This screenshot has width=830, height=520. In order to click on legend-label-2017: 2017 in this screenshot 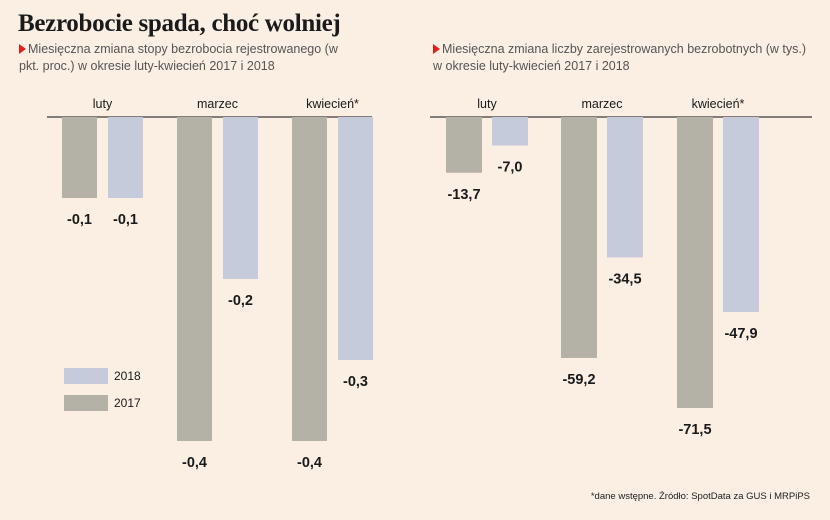, I will do `click(127, 403)`.